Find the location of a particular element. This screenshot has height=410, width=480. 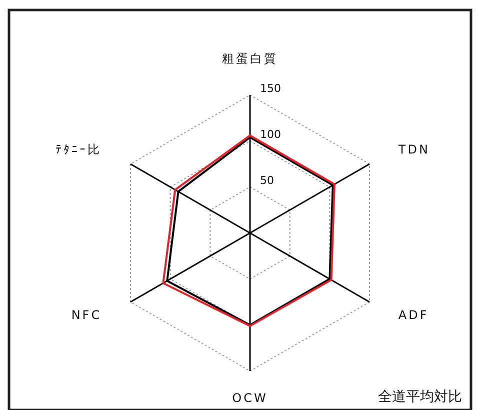

spoke-label: NFC is located at coordinates (86, 315).